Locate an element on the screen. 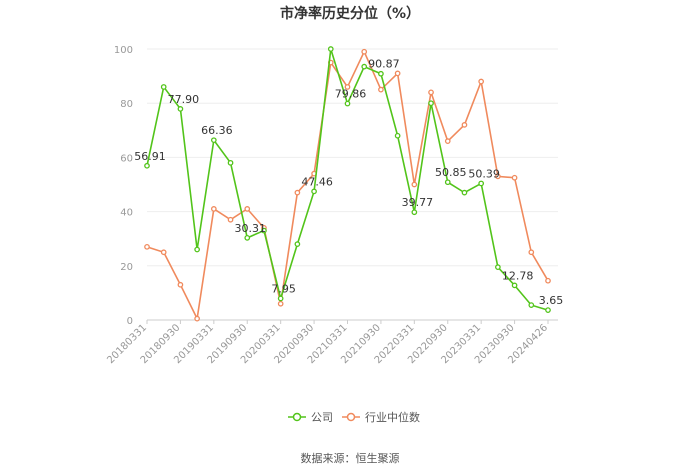 The image size is (700, 473). y-tick-label: 60 is located at coordinates (126, 158).